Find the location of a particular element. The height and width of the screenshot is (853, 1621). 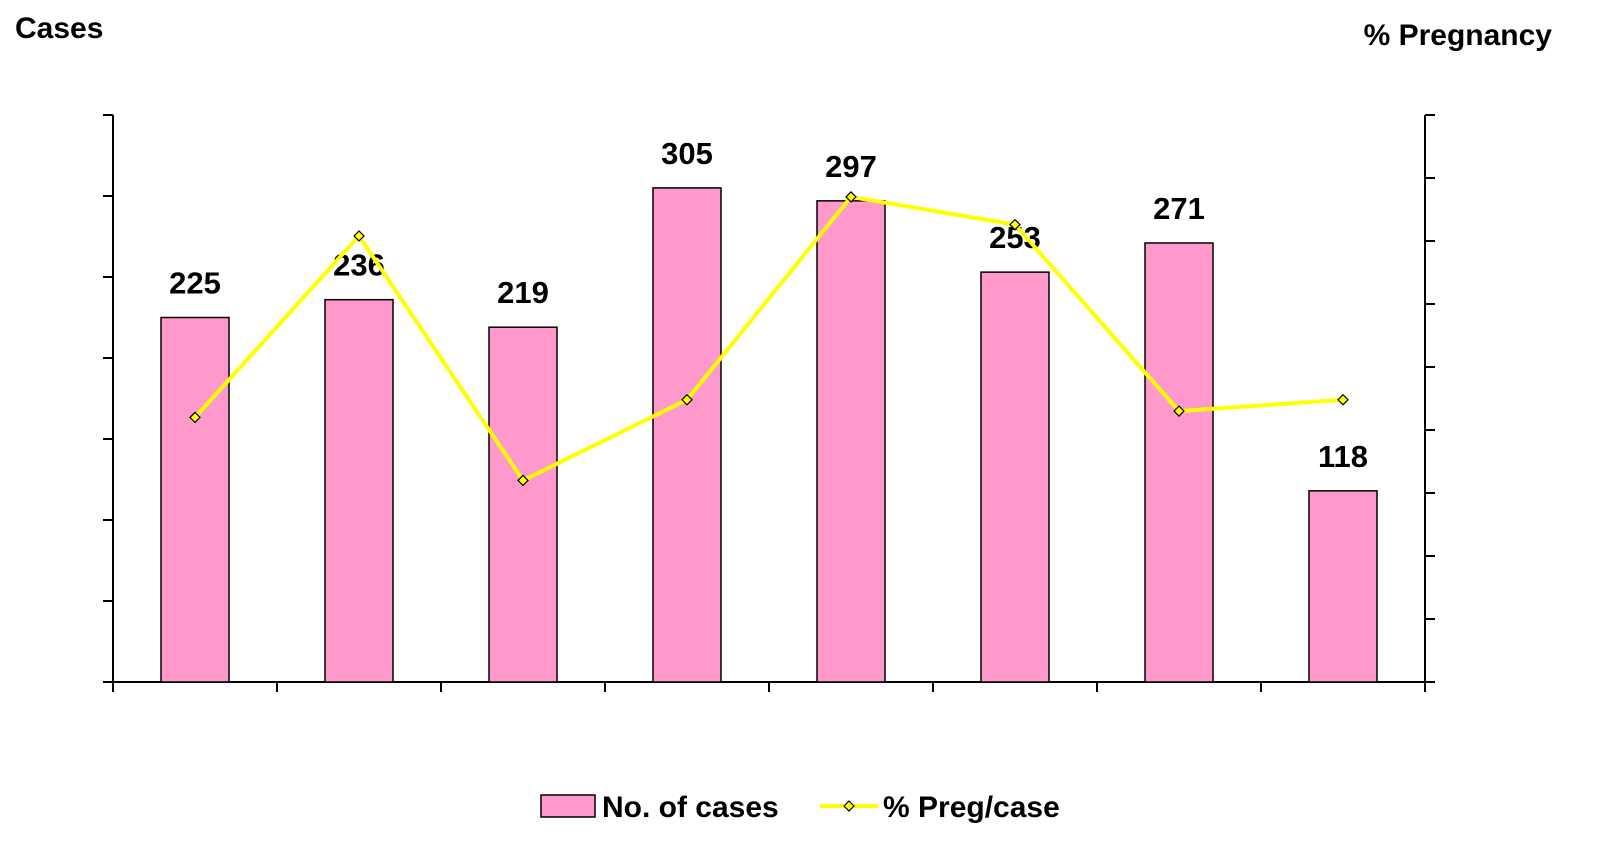

data-label: 219 is located at coordinates (523, 292).